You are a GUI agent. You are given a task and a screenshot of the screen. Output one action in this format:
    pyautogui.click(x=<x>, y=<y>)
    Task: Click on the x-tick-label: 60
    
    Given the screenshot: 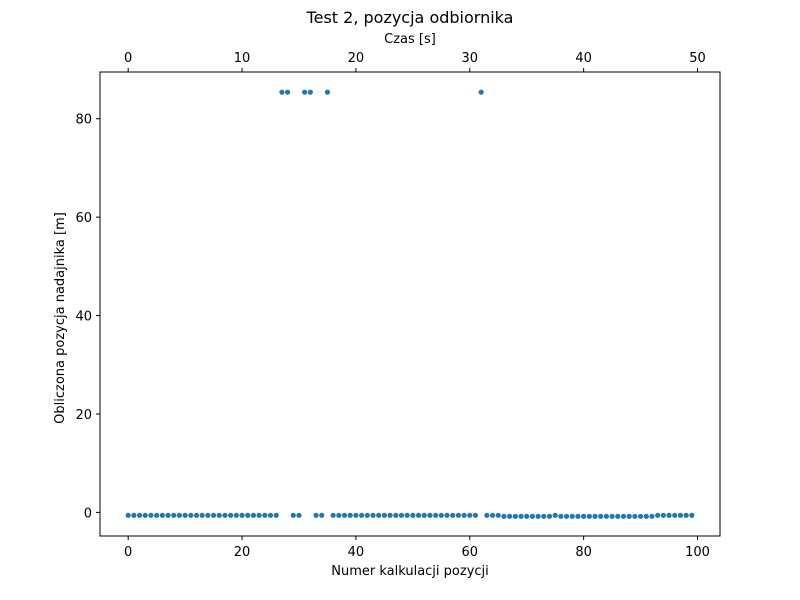 What is the action you would take?
    pyautogui.click(x=470, y=552)
    